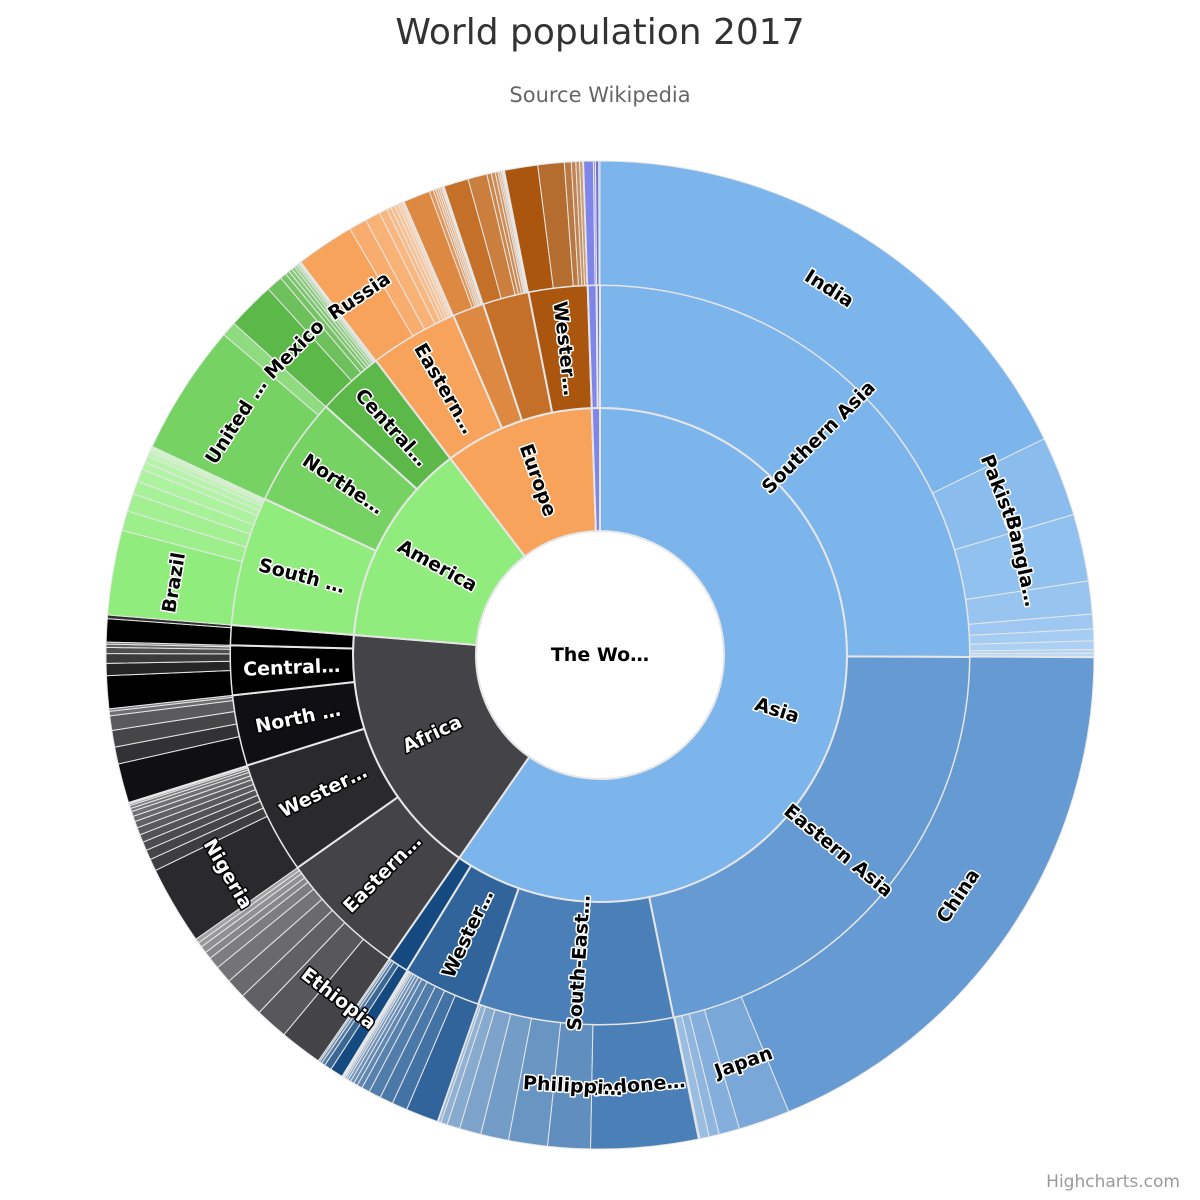 The width and height of the screenshot is (1200, 1200). Describe the element at coordinates (822, 327) in the screenshot. I see `country-india` at that location.